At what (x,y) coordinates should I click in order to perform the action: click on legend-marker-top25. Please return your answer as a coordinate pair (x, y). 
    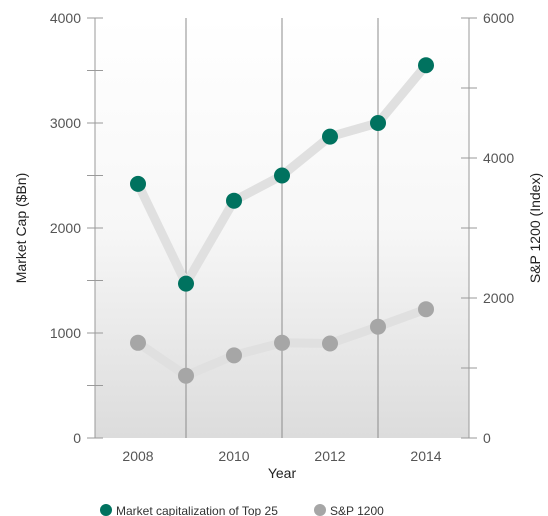
    Looking at the image, I should click on (106, 510).